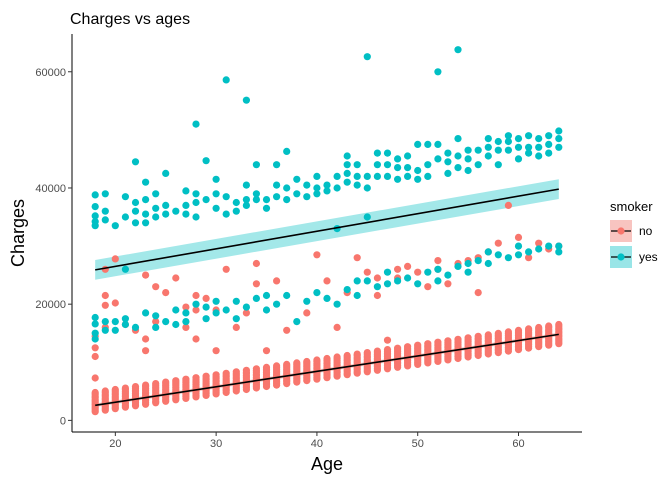 This screenshot has width=672, height=480. I want to click on x-axis-ticks: 20 30 40 50 60, so click(317, 441).